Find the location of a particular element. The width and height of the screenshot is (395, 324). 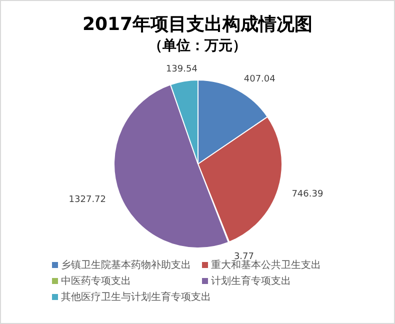

legend-label: 中医药专项支出 is located at coordinates (96, 281).